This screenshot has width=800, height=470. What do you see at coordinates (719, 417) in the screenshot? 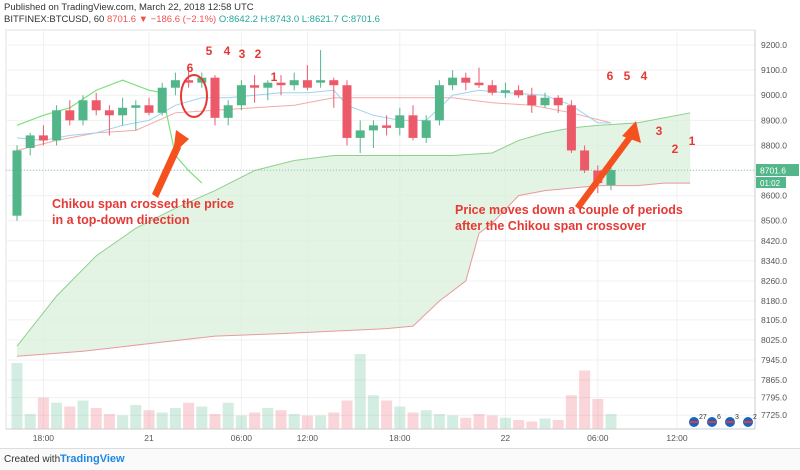
I see `event-count: 6` at bounding box center [719, 417].